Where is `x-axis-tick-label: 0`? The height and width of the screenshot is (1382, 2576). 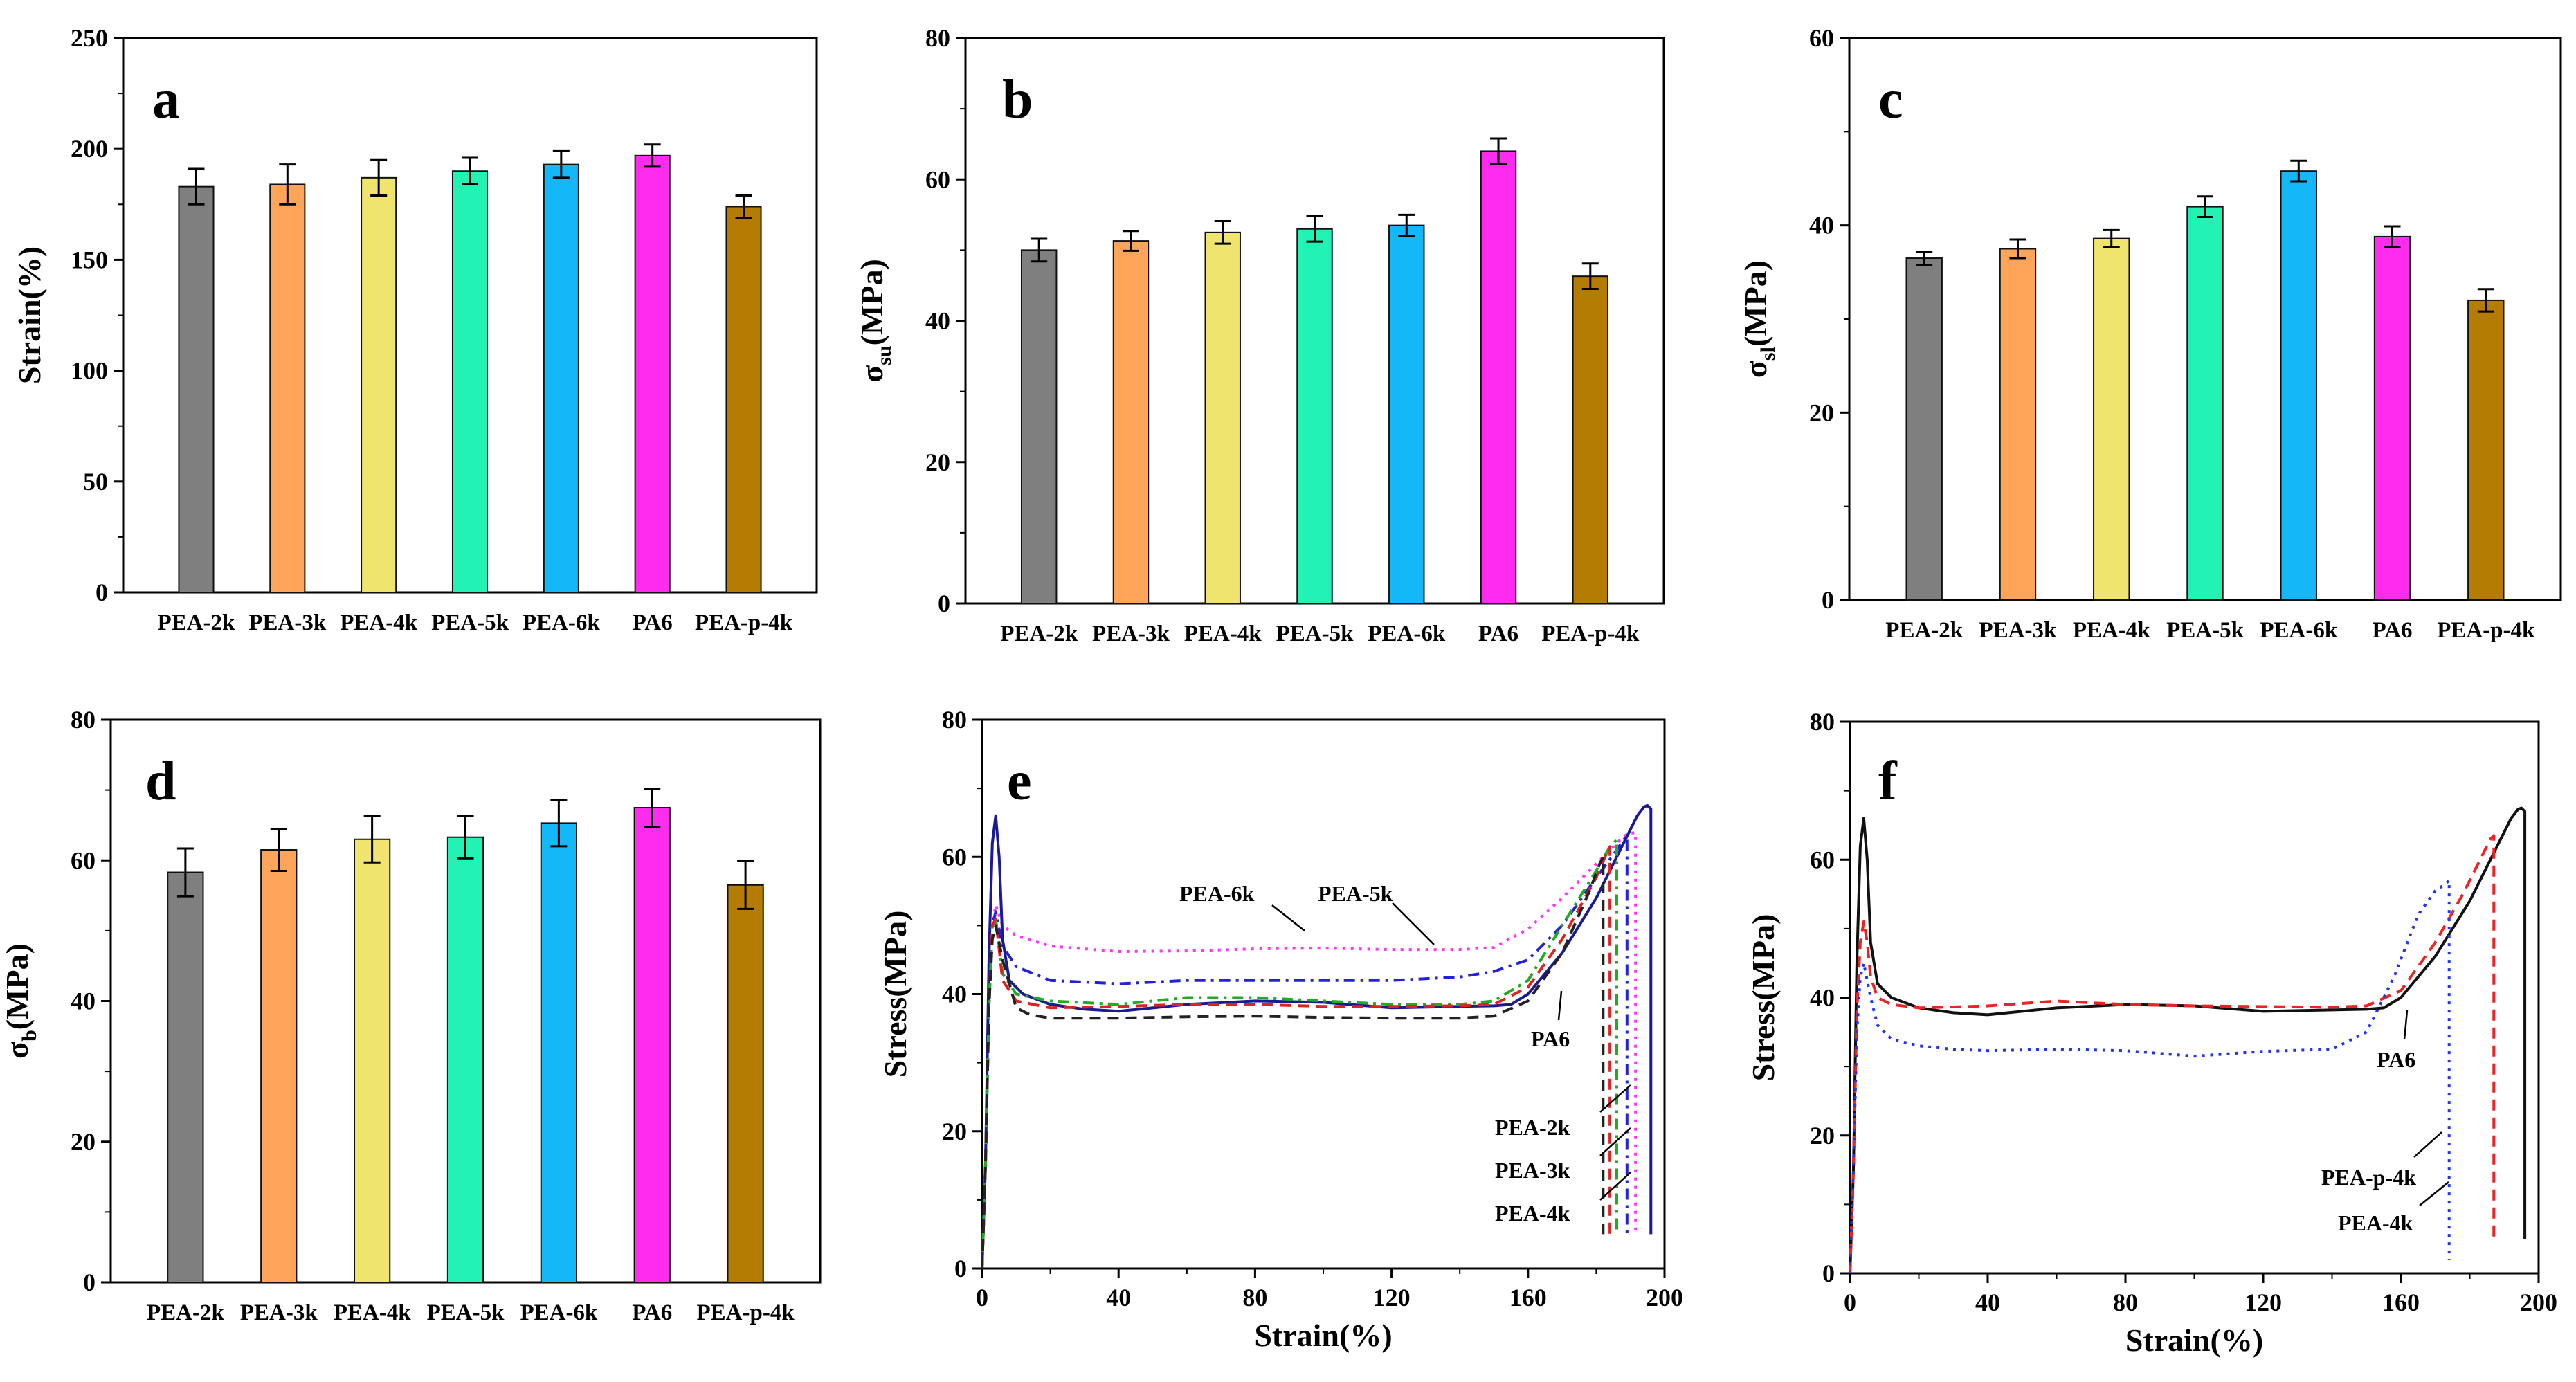 x-axis-tick-label: 0 is located at coordinates (982, 1298).